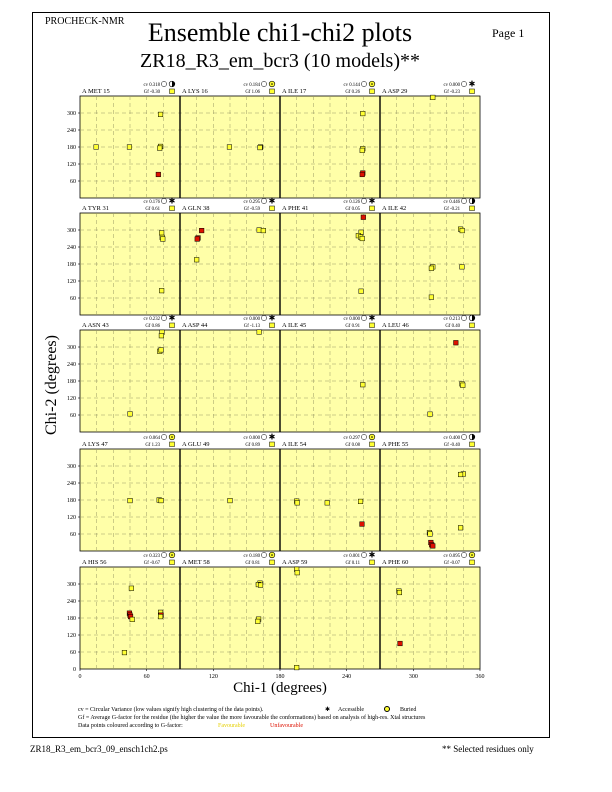 The image size is (612, 792). What do you see at coordinates (329, 351) in the screenshot?
I see `panel-a-ile-45: A ILE 45 cv 0.000 Gf 0.91 ✱` at bounding box center [329, 351].